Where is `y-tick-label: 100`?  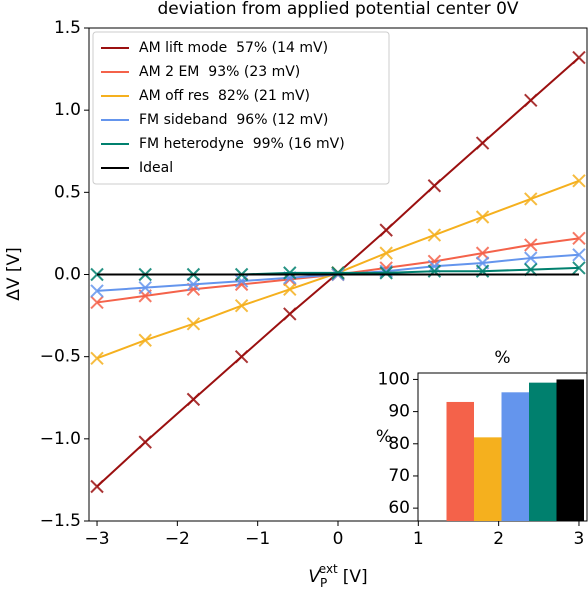 y-tick-label: 100 is located at coordinates (394, 379).